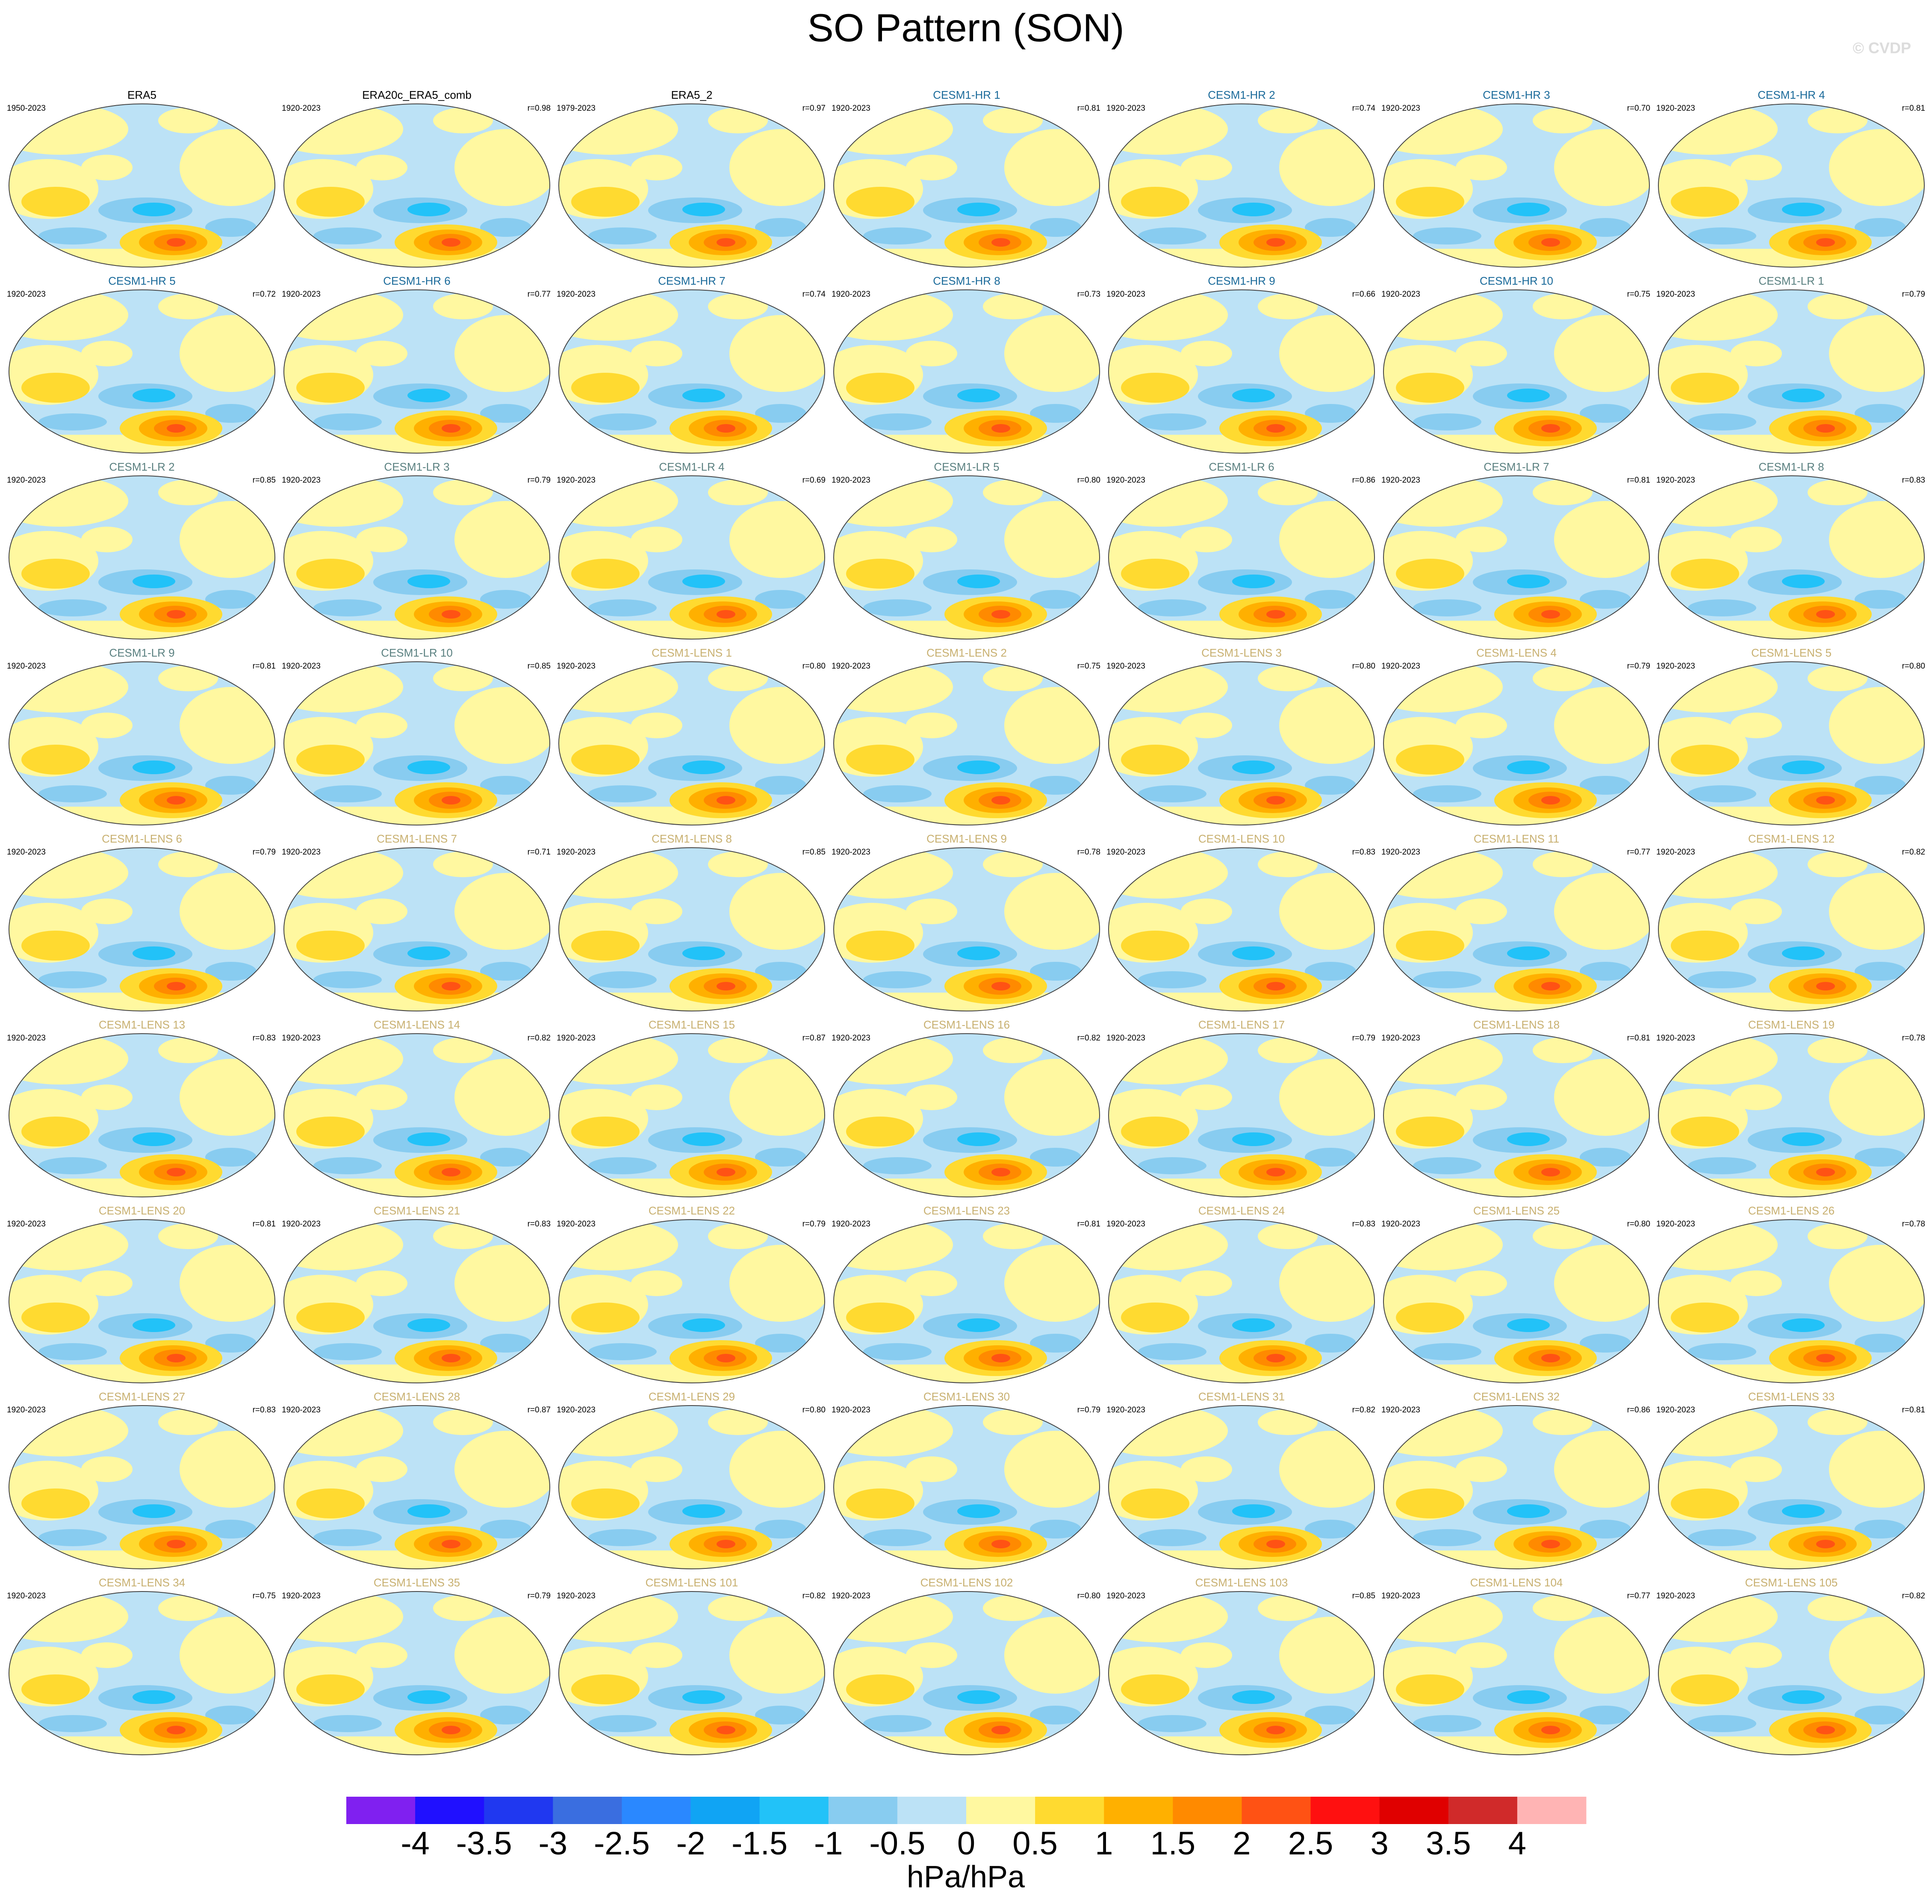  Describe the element at coordinates (417, 1297) in the screenshot. I see `panel: CESM1-LENS 21 1920-2023 r=0.83` at that location.